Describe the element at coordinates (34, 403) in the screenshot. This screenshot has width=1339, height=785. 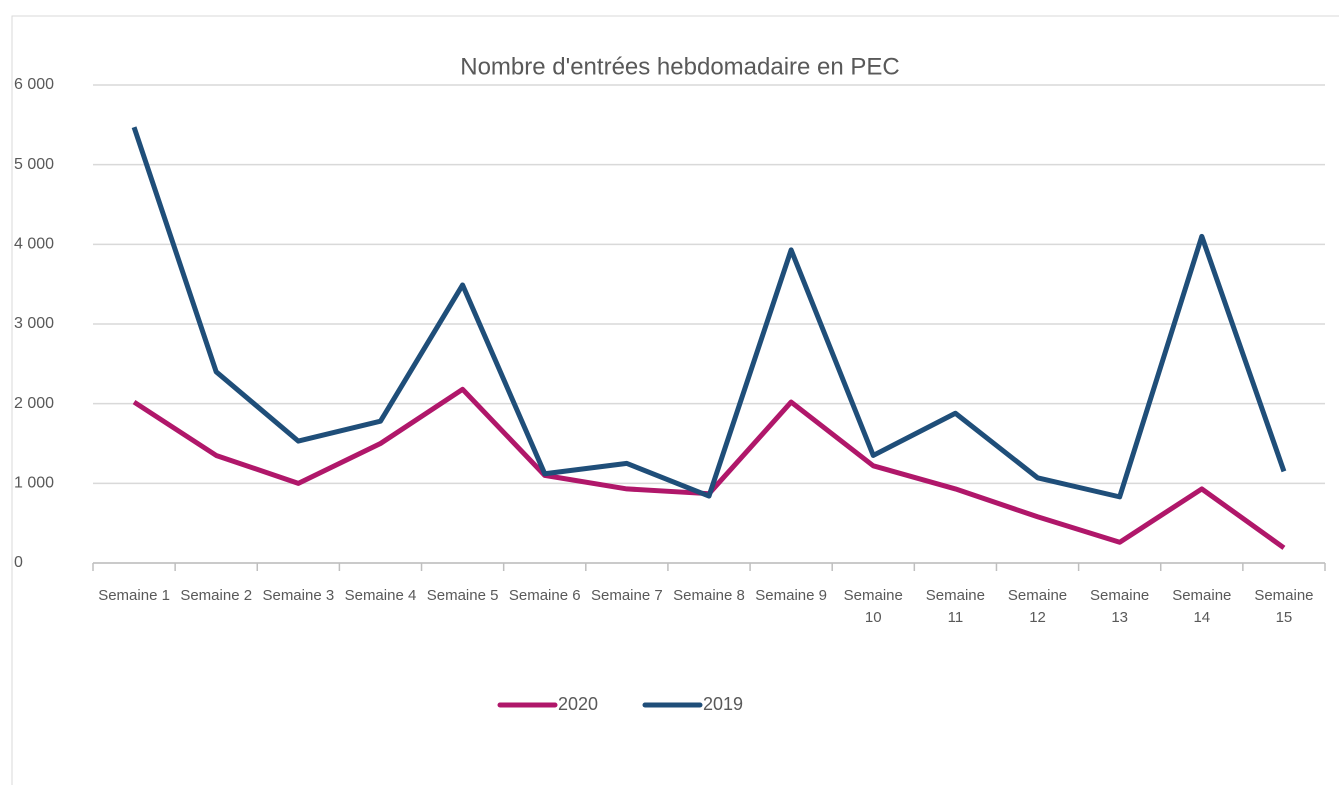
I see `y-tick-label: 2 000` at that location.